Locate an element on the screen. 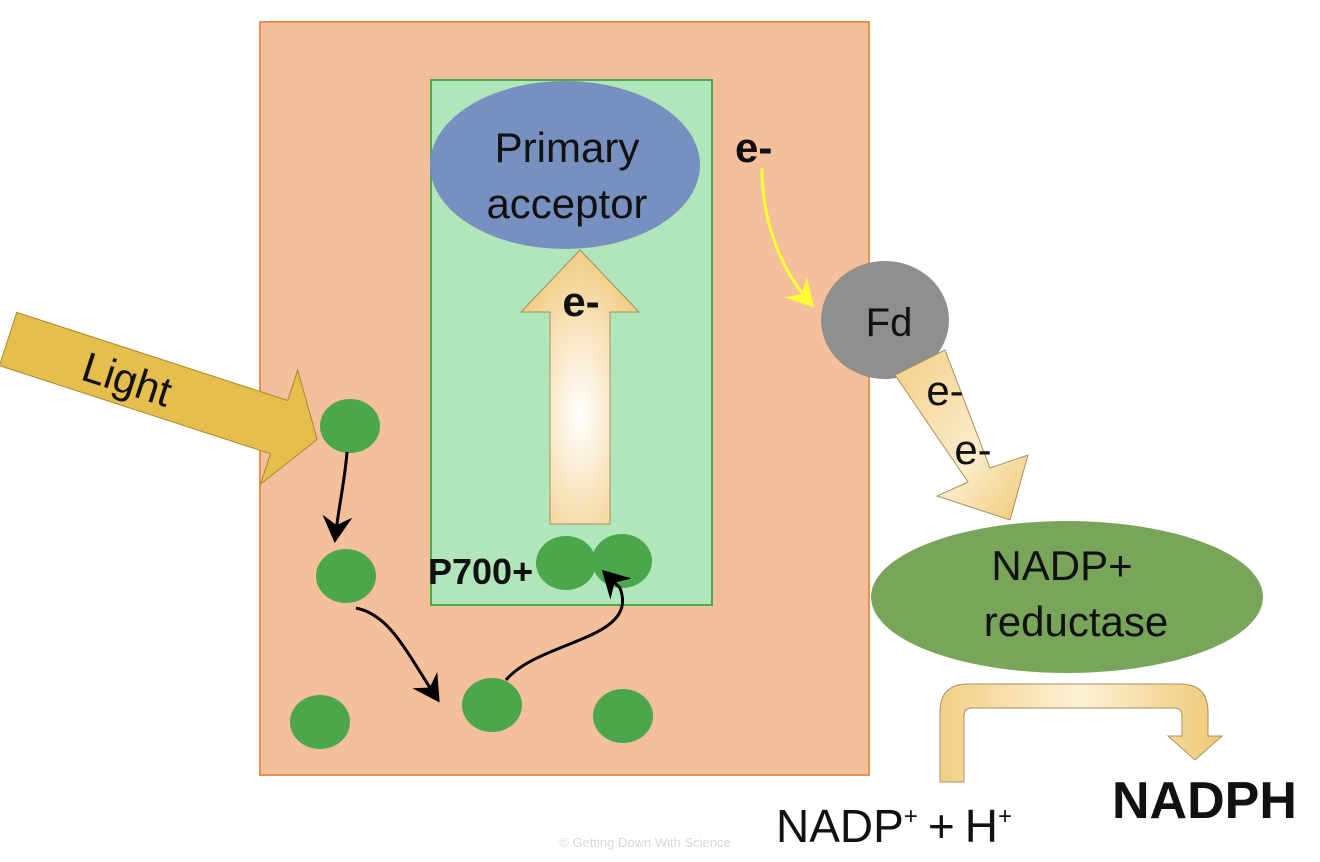  nadp-reductase-label-line2: reductase is located at coordinates (1076, 621).